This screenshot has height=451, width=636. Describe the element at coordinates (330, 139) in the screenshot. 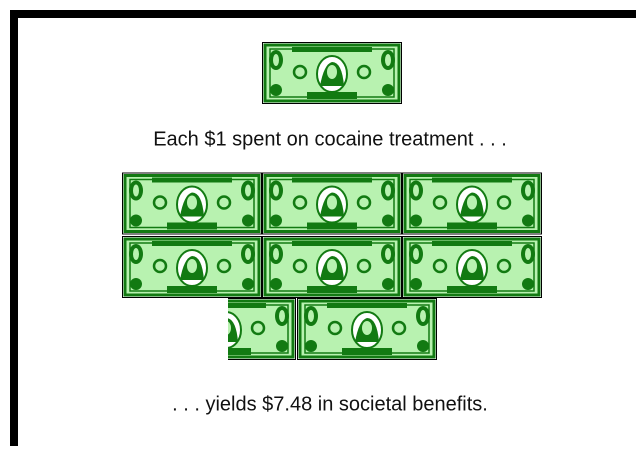

I see `caption-top: Each $1 spent on cocaine treatment . . .` at that location.